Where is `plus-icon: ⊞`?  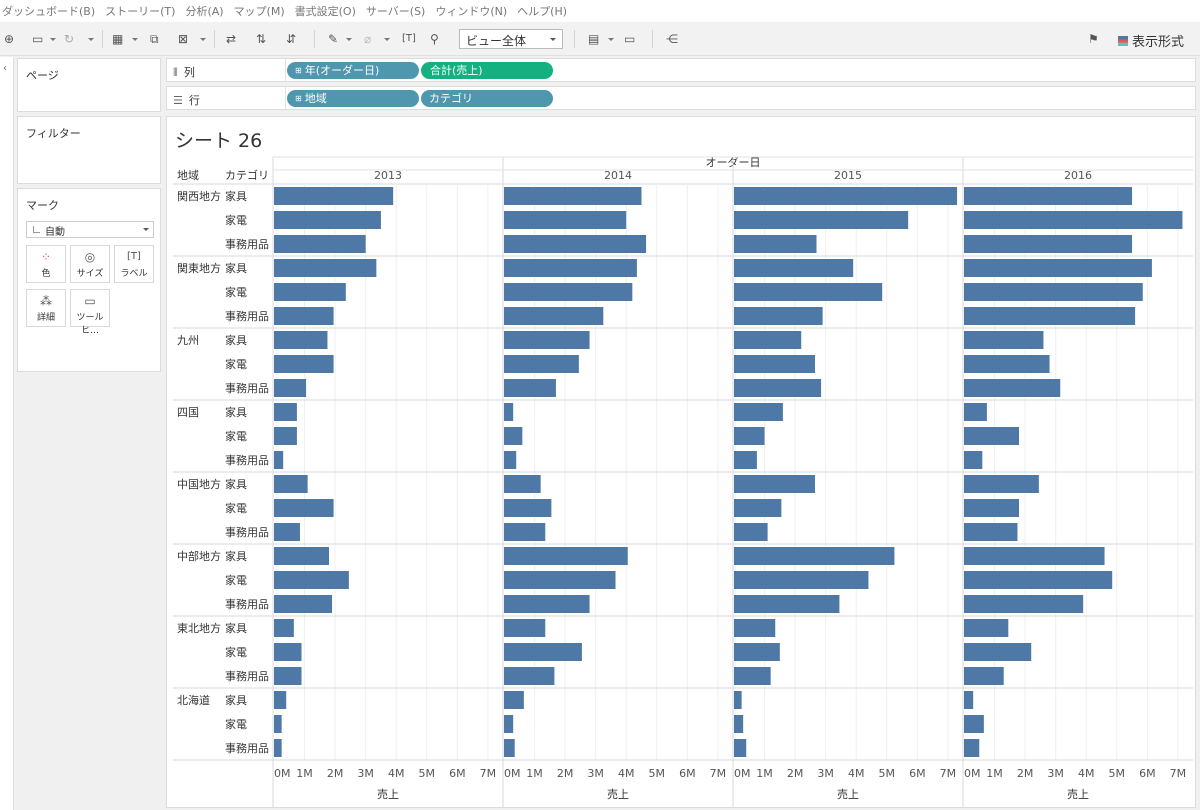
plus-icon: ⊞ is located at coordinates (298, 70).